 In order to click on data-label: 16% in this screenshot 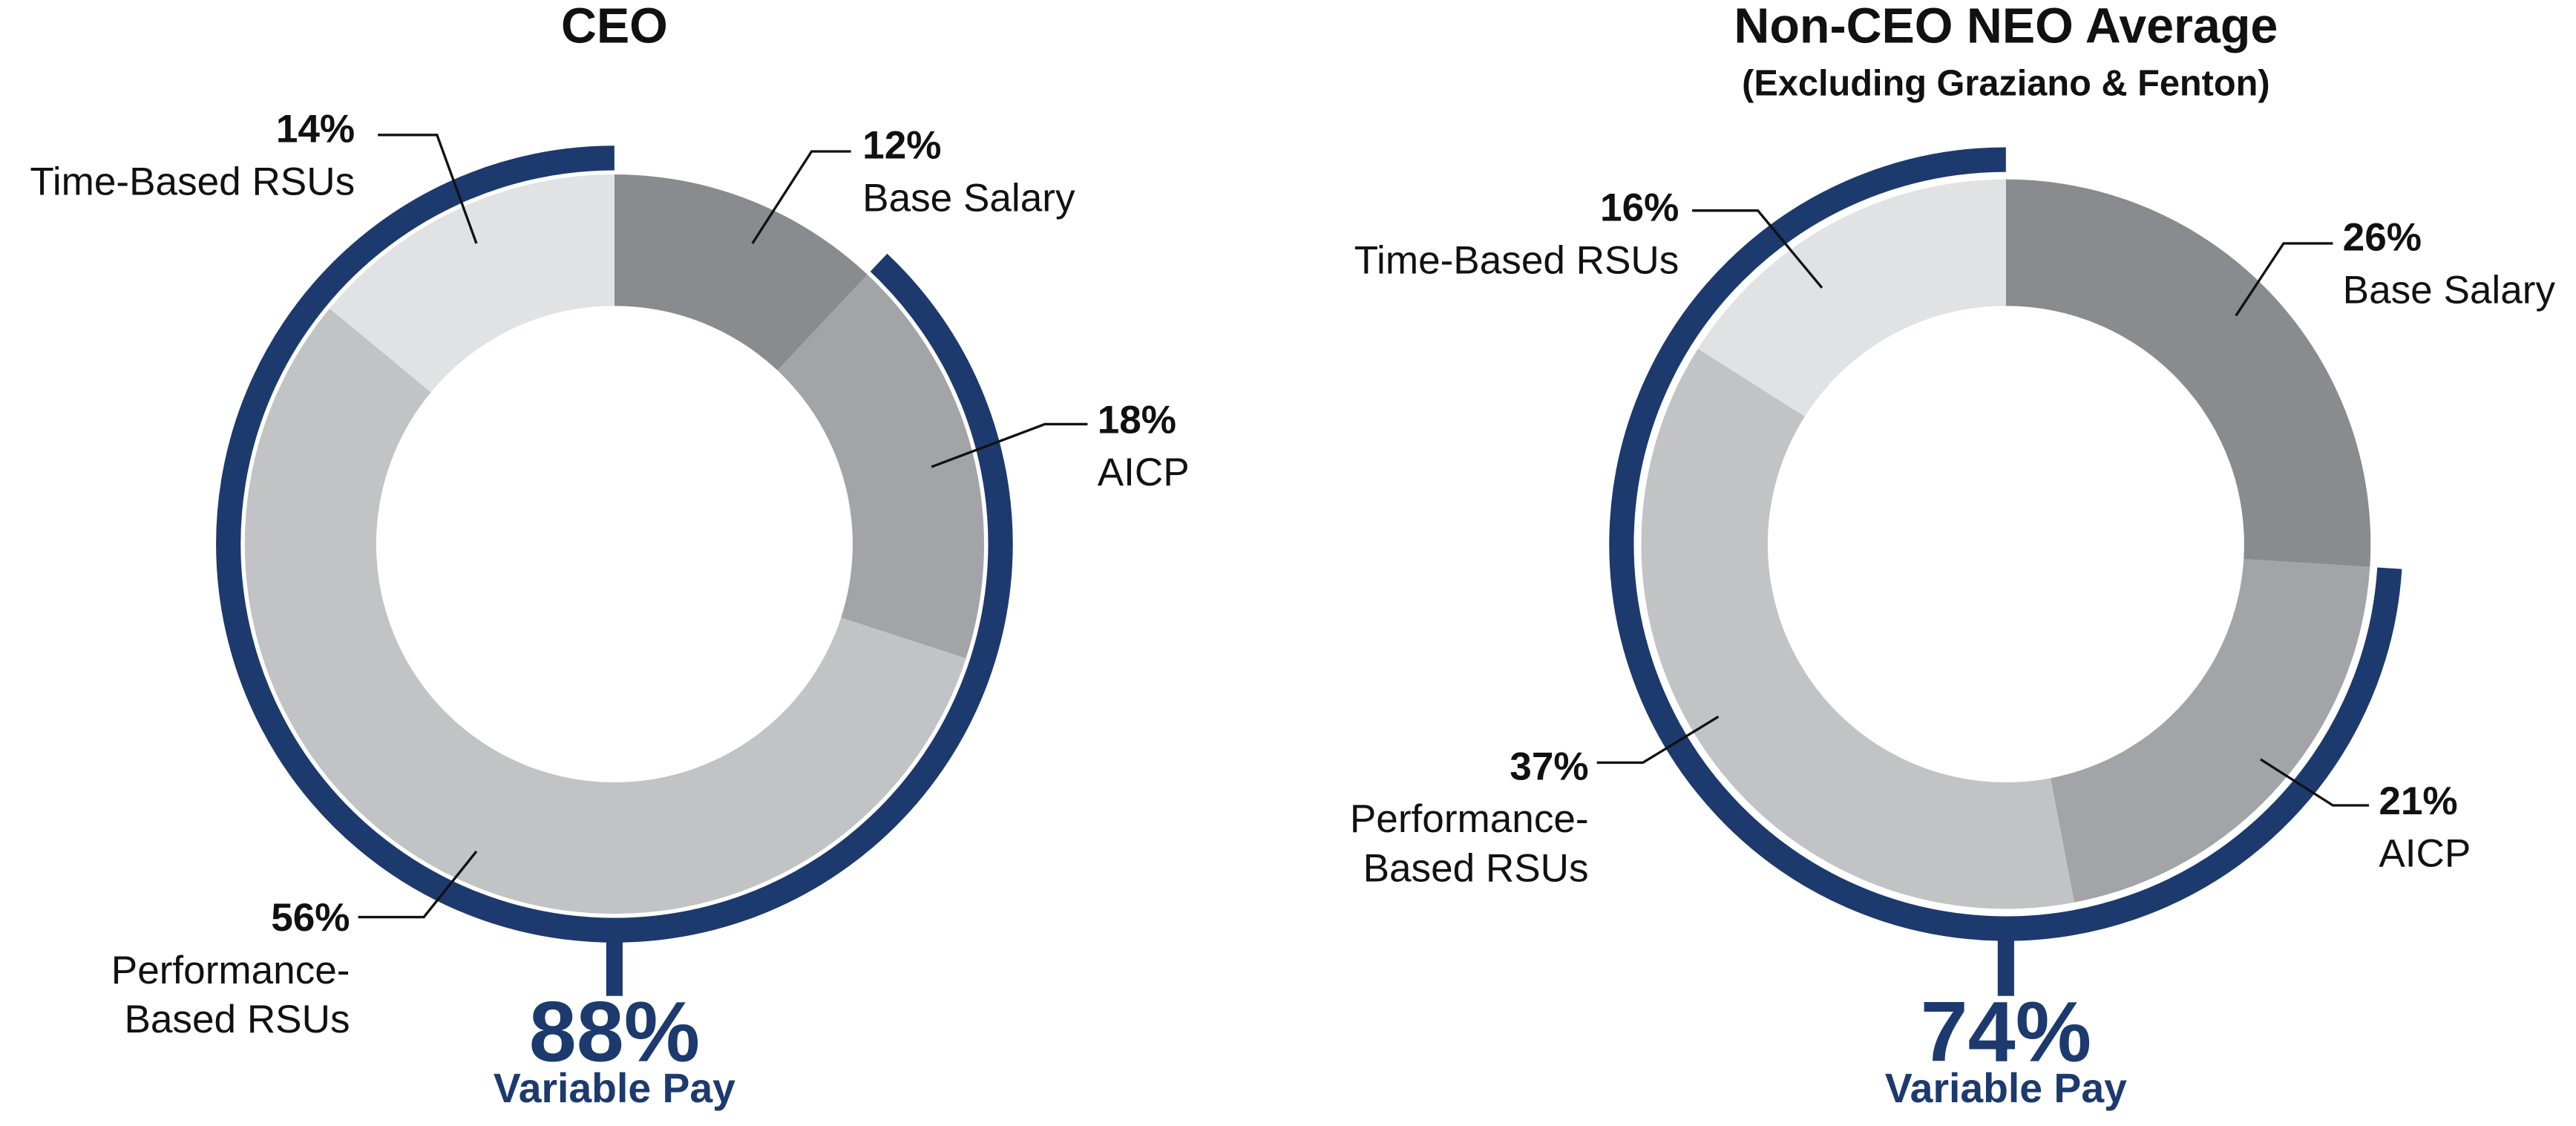, I will do `click(1639, 208)`.